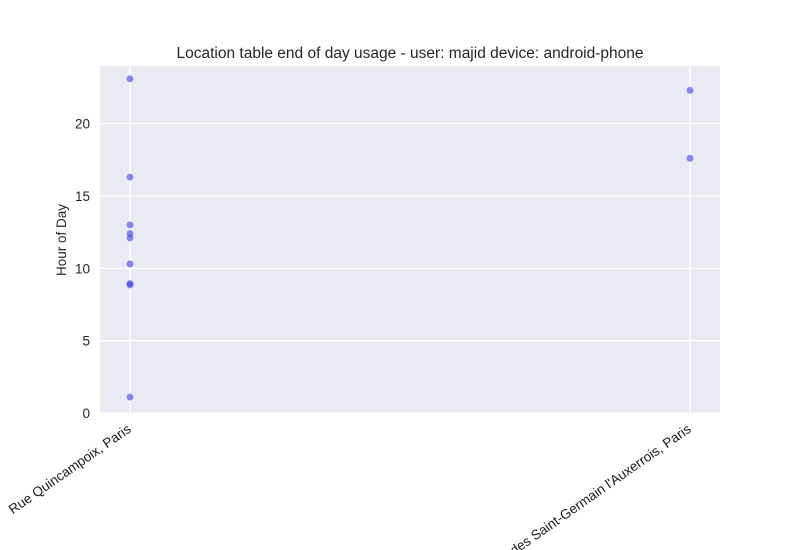 This screenshot has width=800, height=550. What do you see at coordinates (82, 124) in the screenshot?
I see `y-tick-label: 20` at bounding box center [82, 124].